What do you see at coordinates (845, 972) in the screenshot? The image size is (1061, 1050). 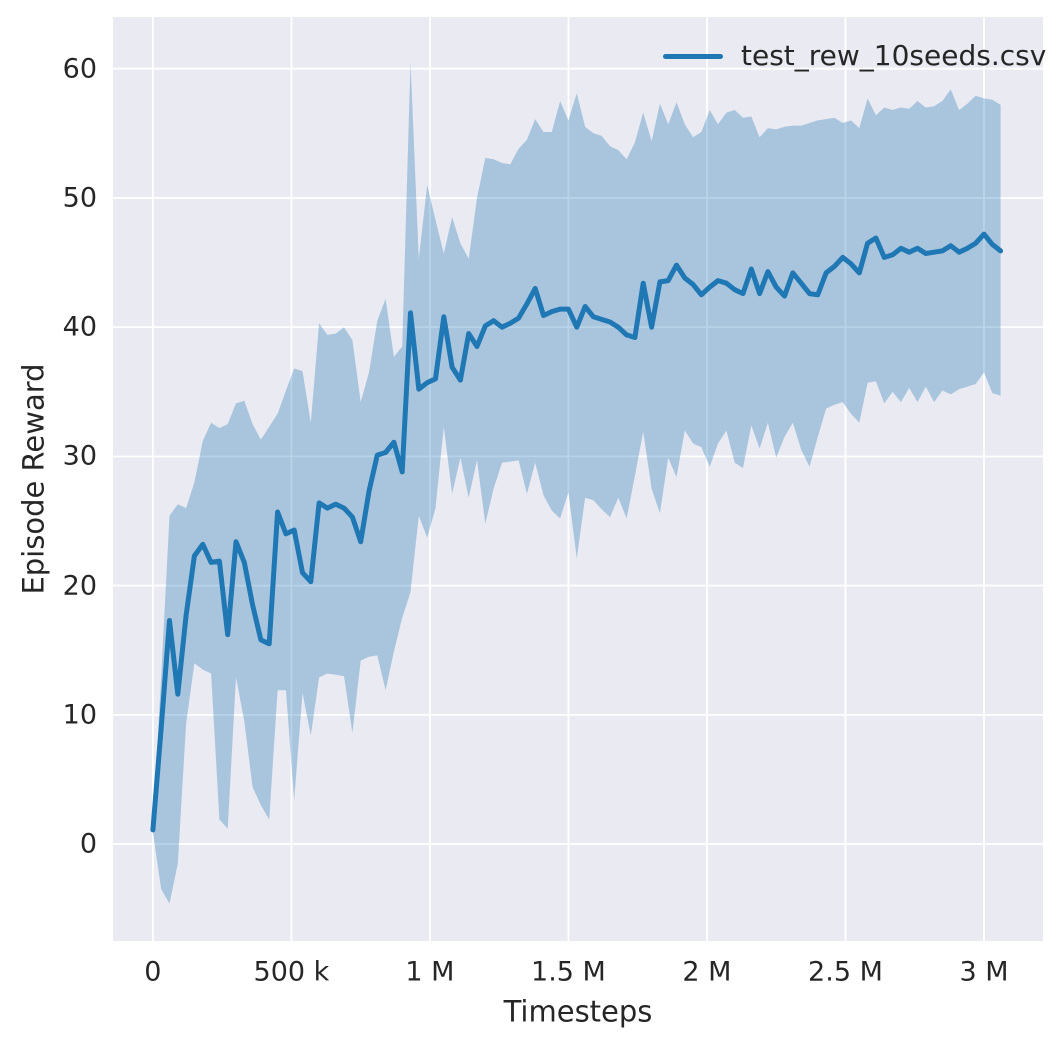 I see `x-tick-label: 2.5 M` at bounding box center [845, 972].